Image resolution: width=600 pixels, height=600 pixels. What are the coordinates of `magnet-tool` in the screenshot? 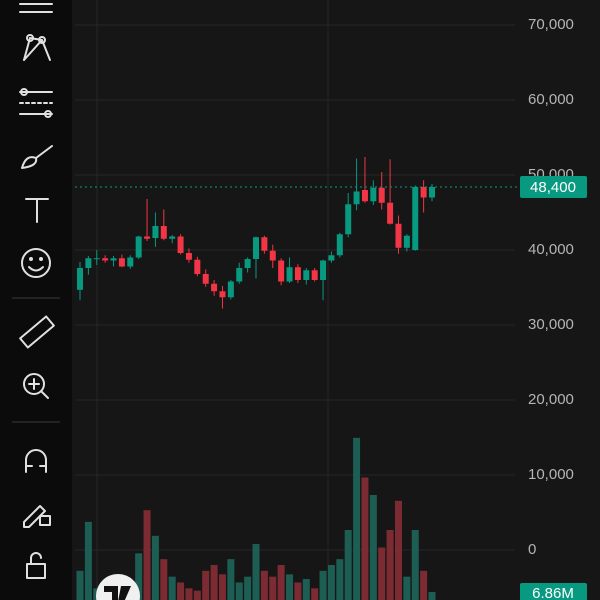 It's located at (36, 461).